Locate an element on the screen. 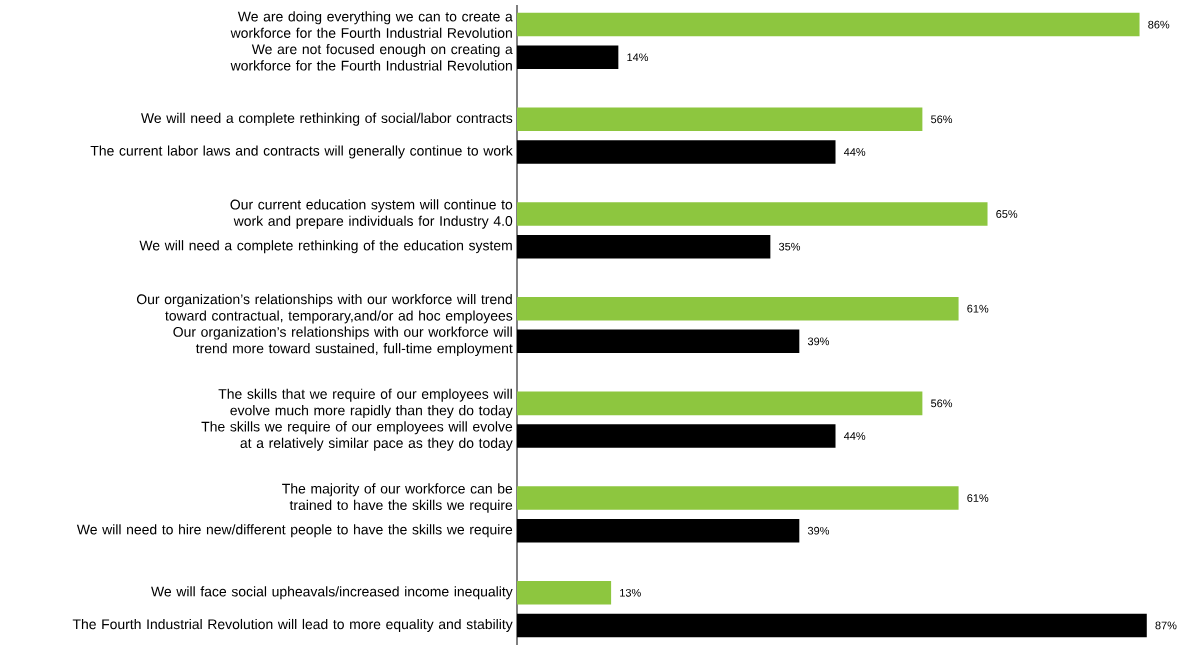  y-tick-label: The majority of our workforce can be trained to have the skills we require is located at coordinates (397, 498).